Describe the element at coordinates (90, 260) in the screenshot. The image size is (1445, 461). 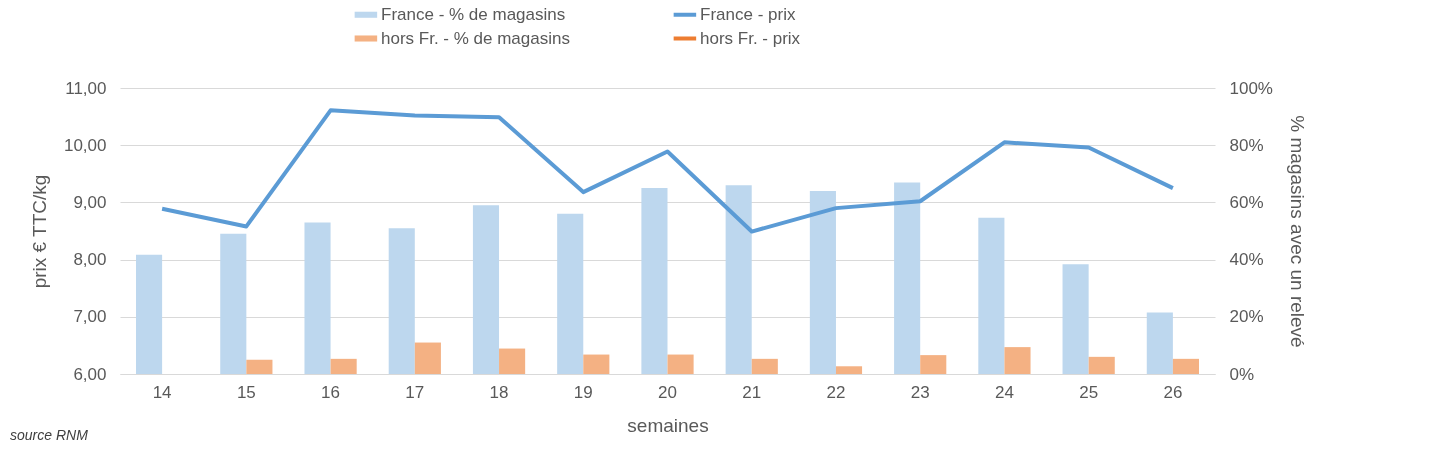
I see `y-tick-label: 8,00` at that location.